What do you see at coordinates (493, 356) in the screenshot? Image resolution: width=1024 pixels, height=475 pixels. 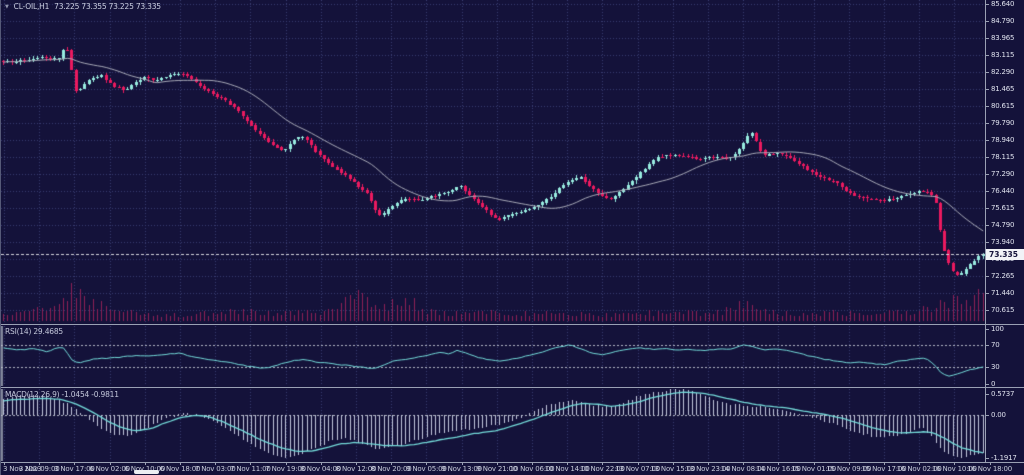 I see `rsi-panel-canvas` at bounding box center [493, 356].